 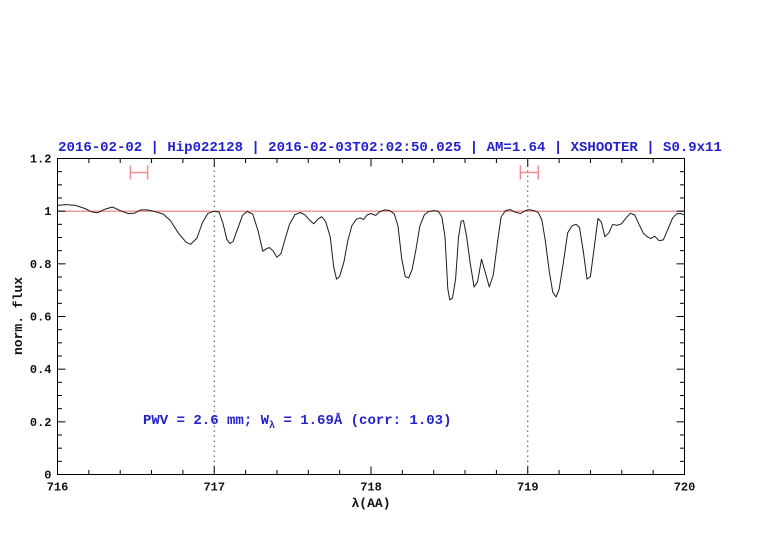 What do you see at coordinates (272, 426) in the screenshot?
I see `pwv-annotation-subscript: λ` at bounding box center [272, 426].